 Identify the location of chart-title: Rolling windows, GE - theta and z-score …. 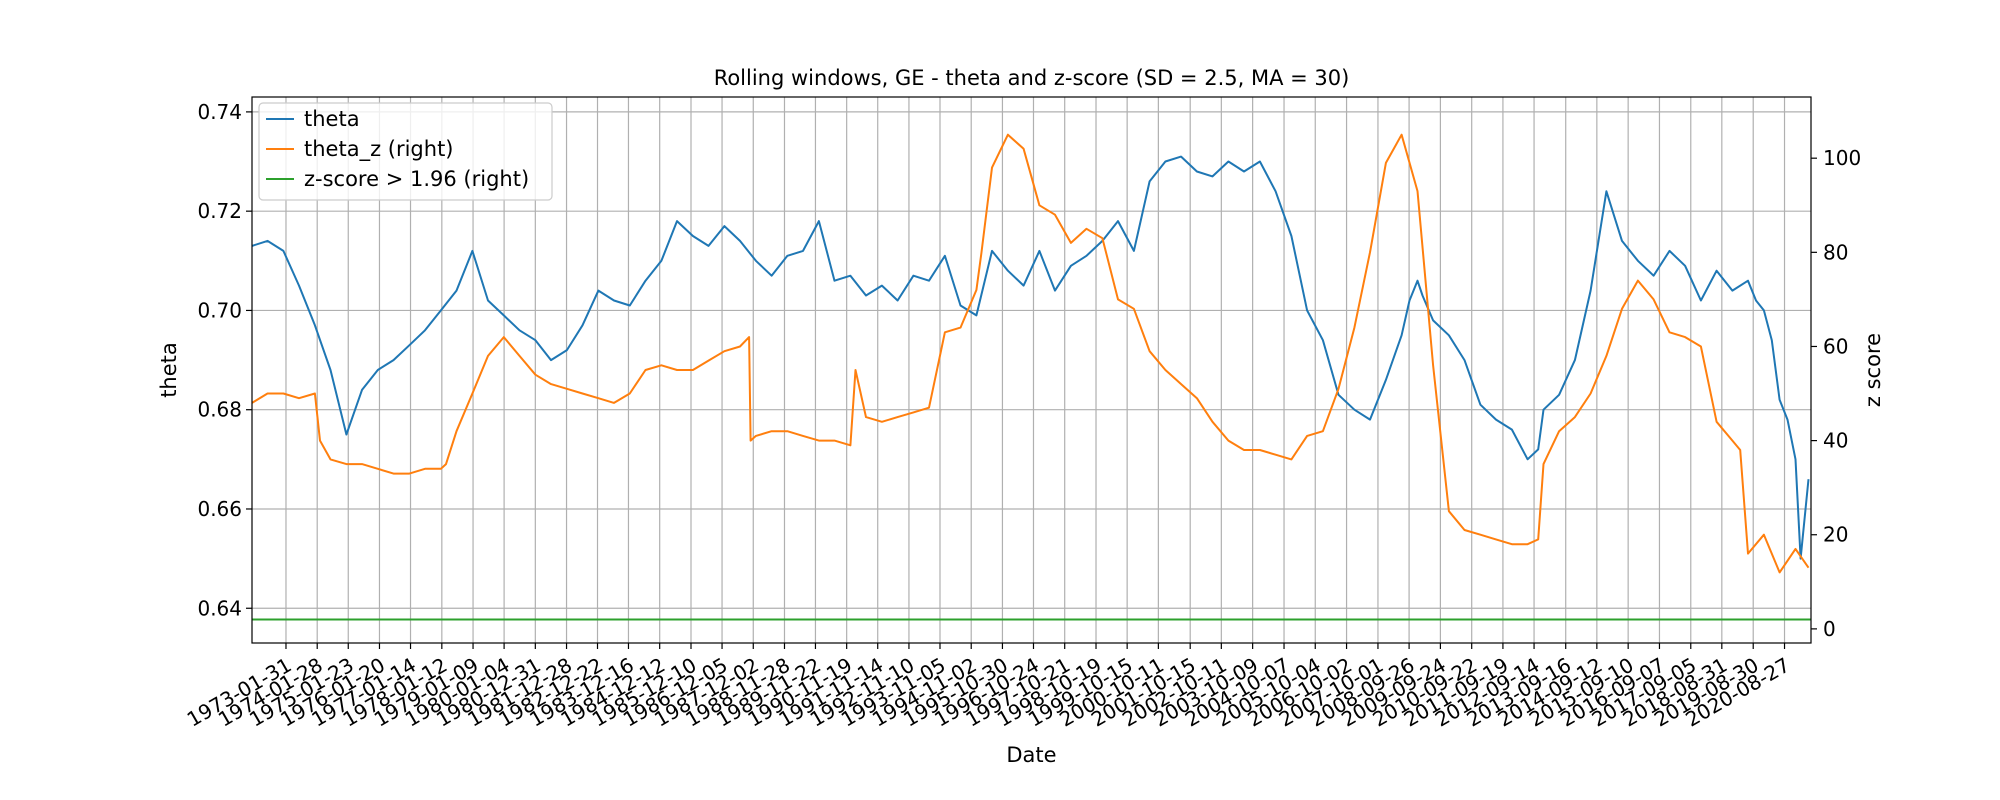
(1032, 78).